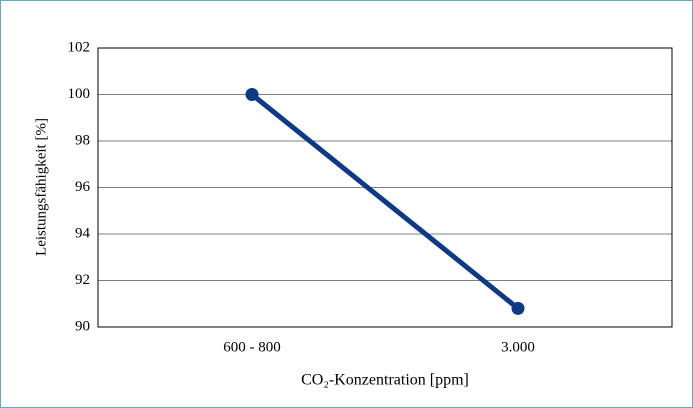 This screenshot has width=693, height=408. I want to click on y-tick-label: 98, so click(82, 140).